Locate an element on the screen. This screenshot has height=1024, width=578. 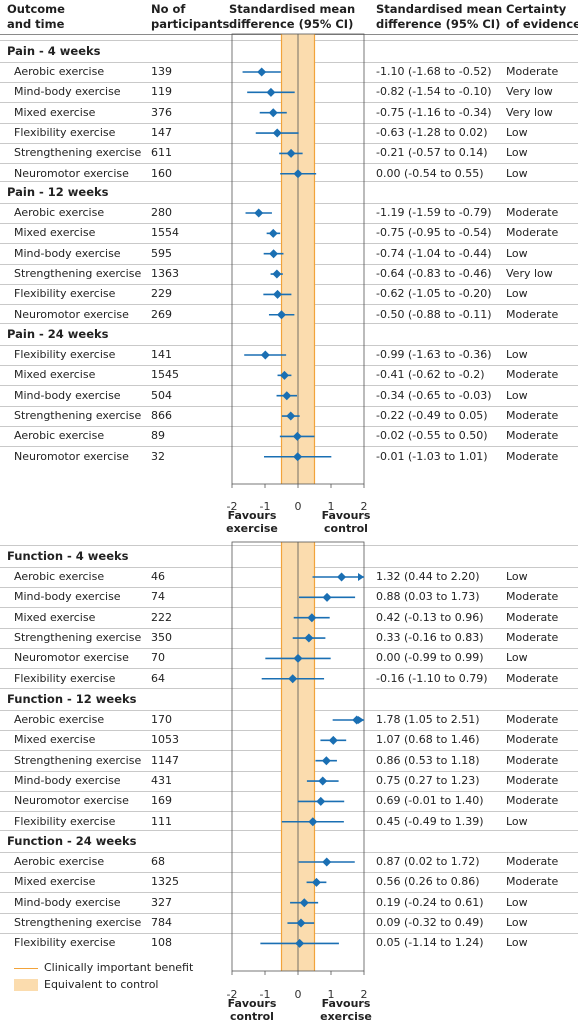
header-outcome-line2: and time is located at coordinates (36, 24).